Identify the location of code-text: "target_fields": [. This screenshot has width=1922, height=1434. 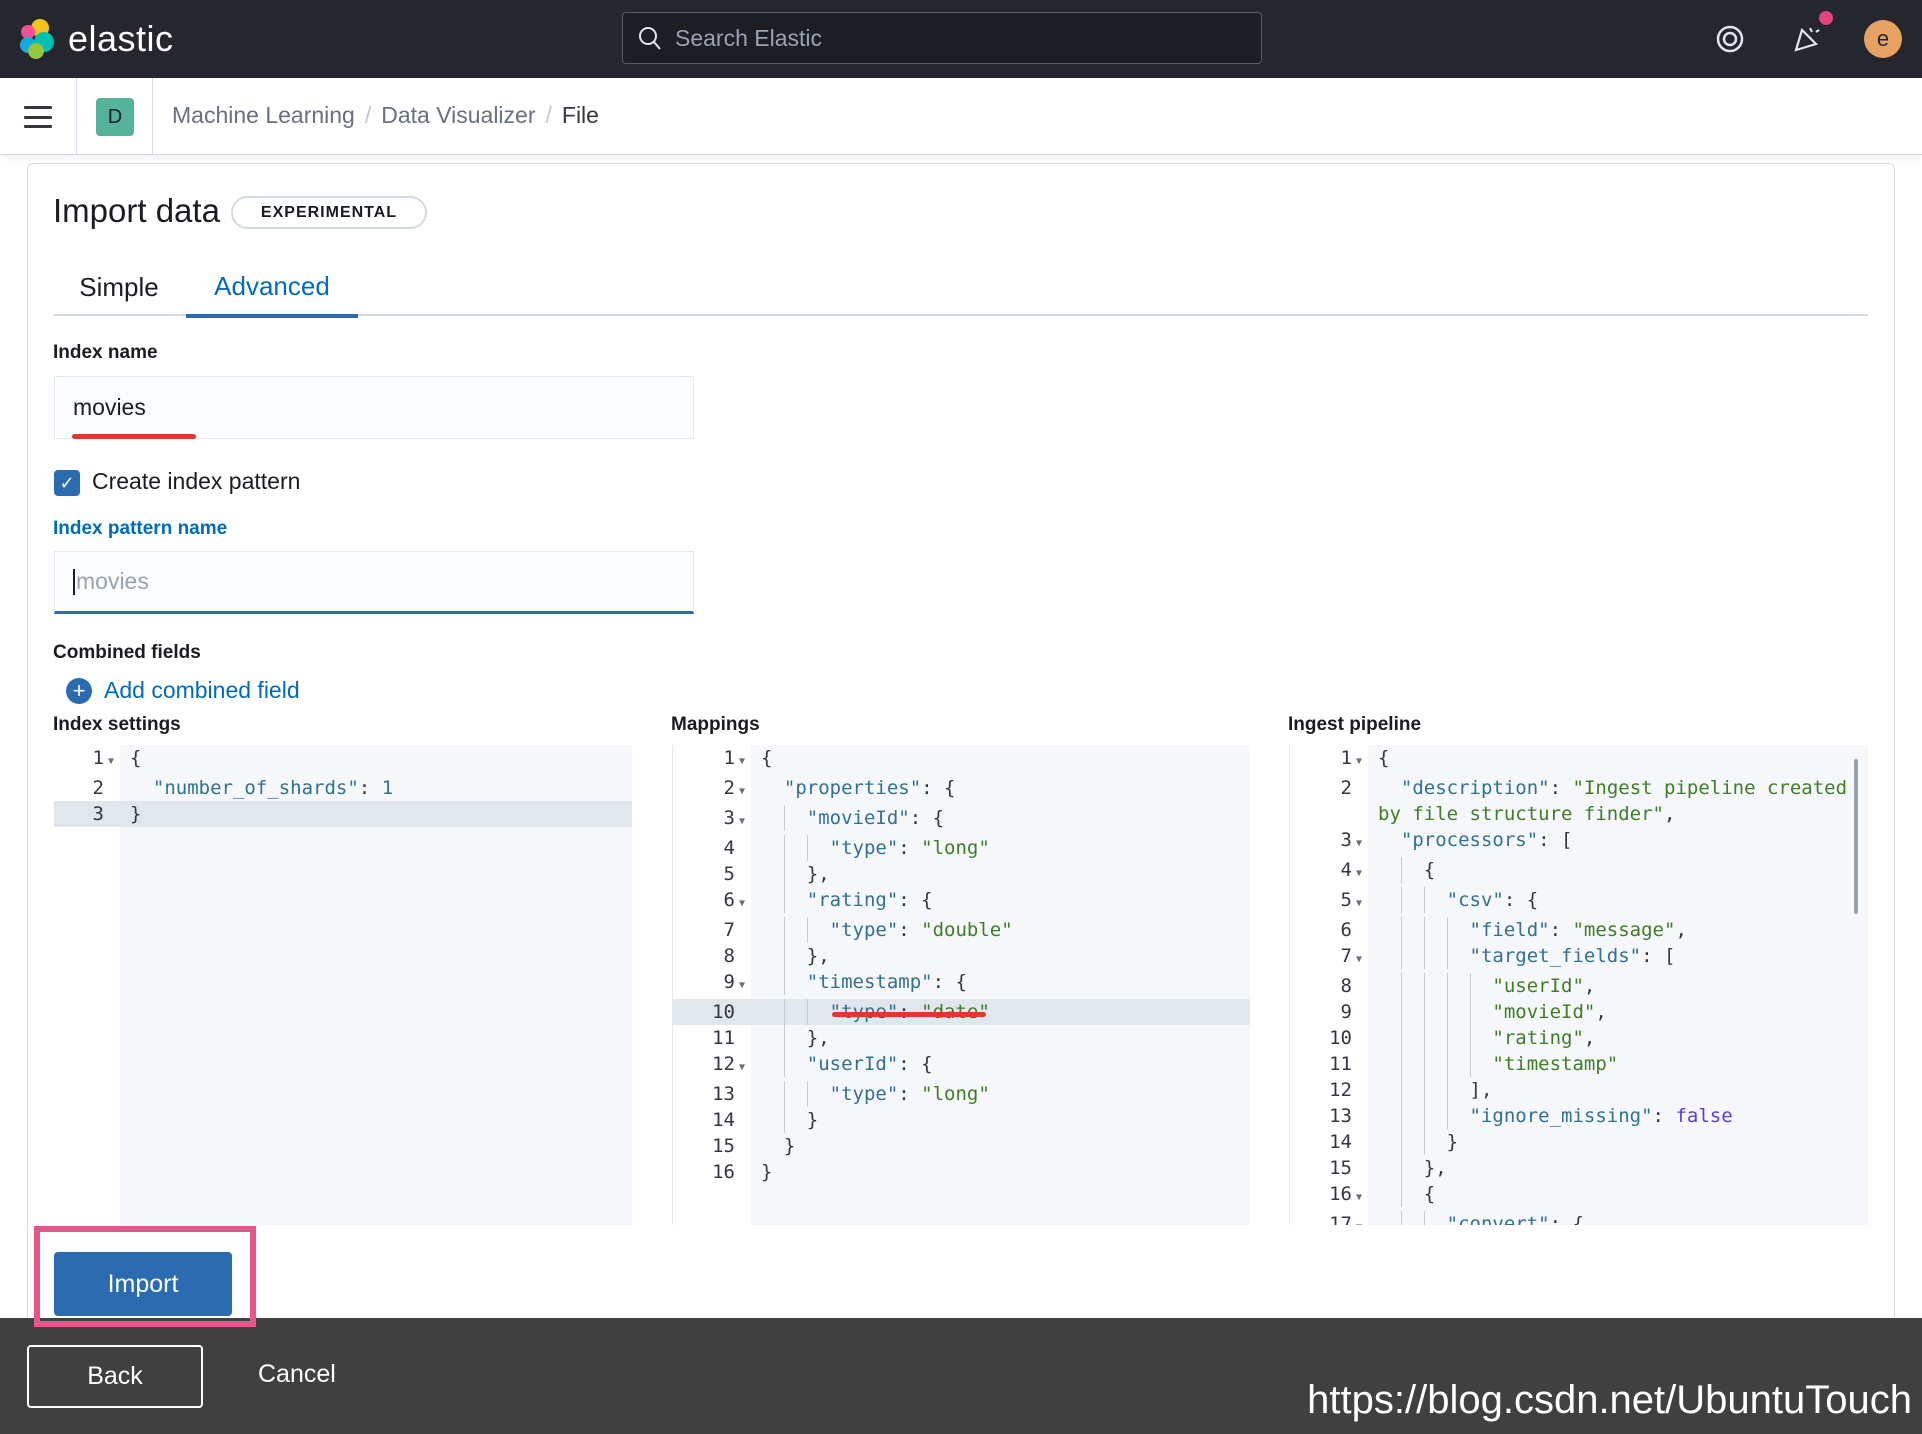
(1618, 958).